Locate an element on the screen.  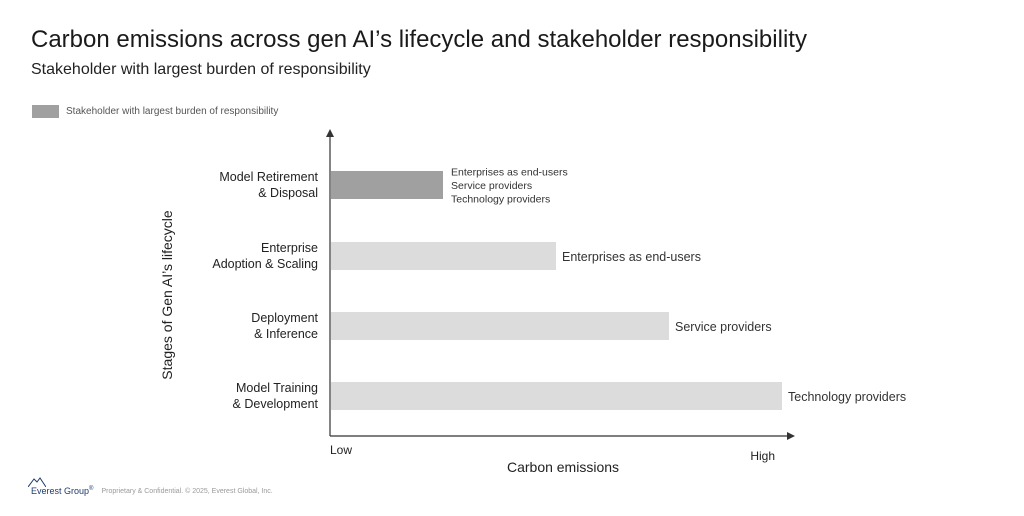
category-label: Enterprise is located at coordinates (289, 248).